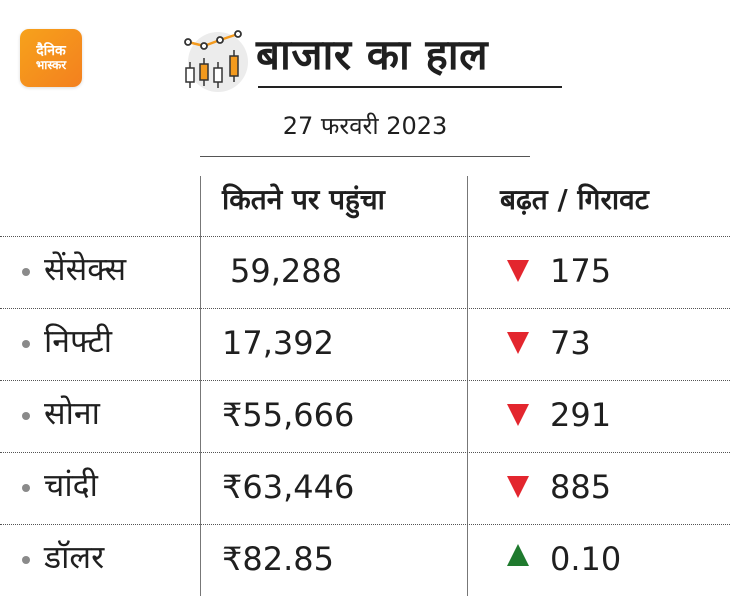  What do you see at coordinates (51, 65) in the screenshot?
I see `logo-line-2: भास्कर` at bounding box center [51, 65].